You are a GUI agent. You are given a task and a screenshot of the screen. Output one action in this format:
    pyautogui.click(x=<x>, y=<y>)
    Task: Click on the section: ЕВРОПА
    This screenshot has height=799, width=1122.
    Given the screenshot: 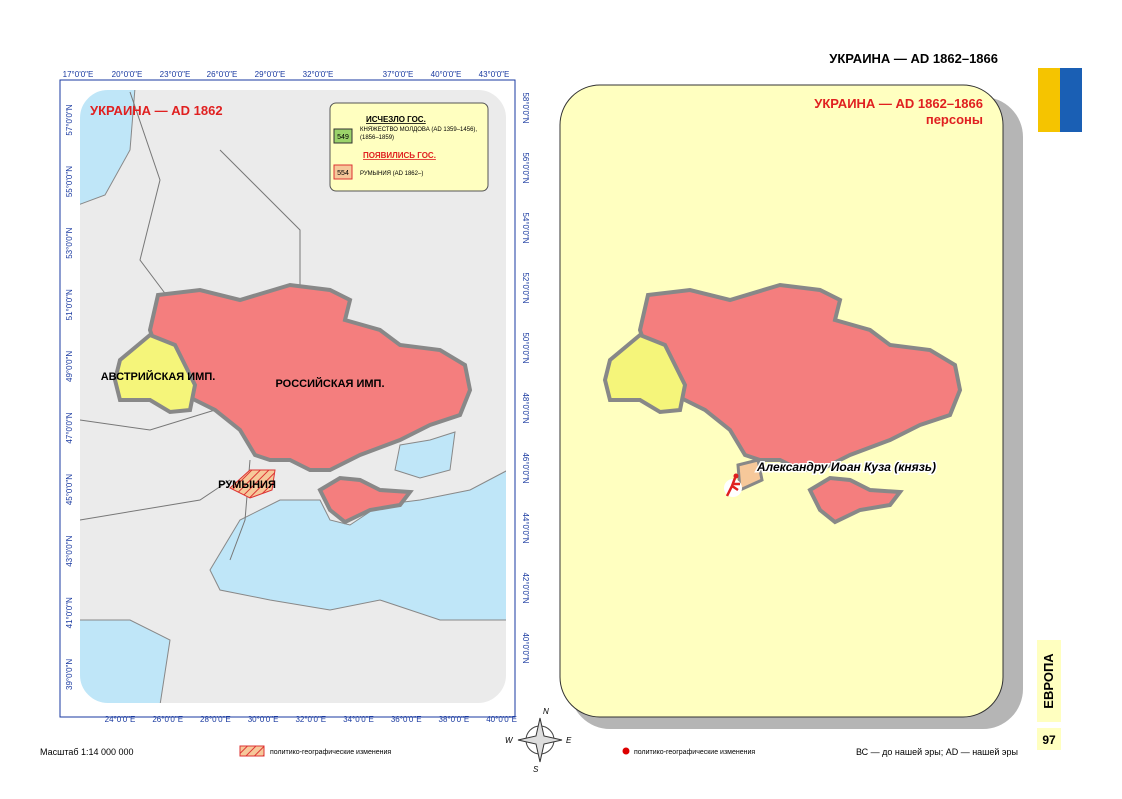 What is the action you would take?
    pyautogui.click(x=1048, y=681)
    